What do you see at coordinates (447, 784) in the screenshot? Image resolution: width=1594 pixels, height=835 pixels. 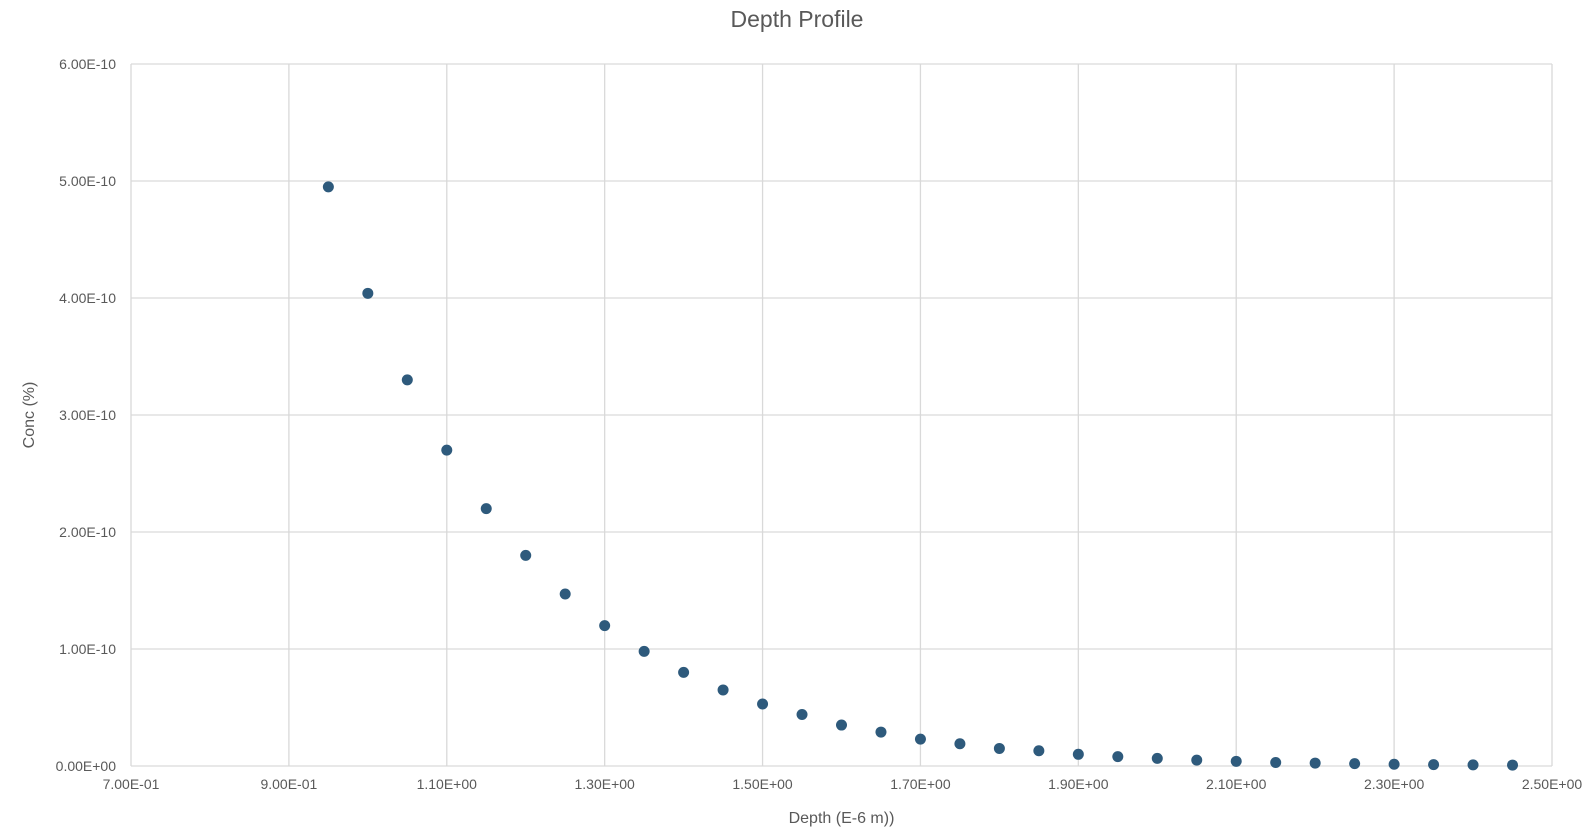 I see `x-tick-label: 1.10E+00` at bounding box center [447, 784].